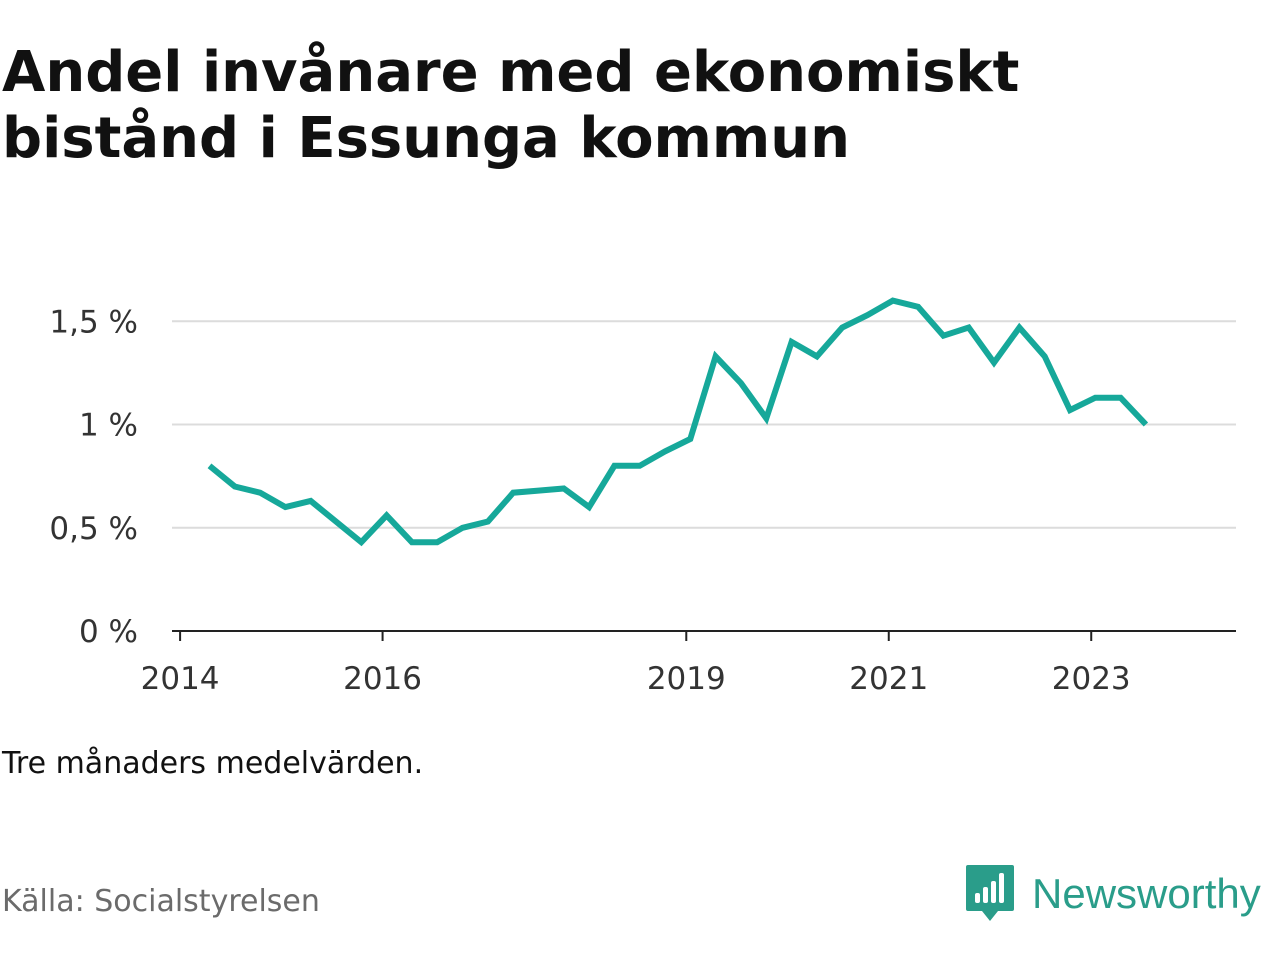  What do you see at coordinates (888, 679) in the screenshot?
I see `x-tick-label: 2021` at bounding box center [888, 679].